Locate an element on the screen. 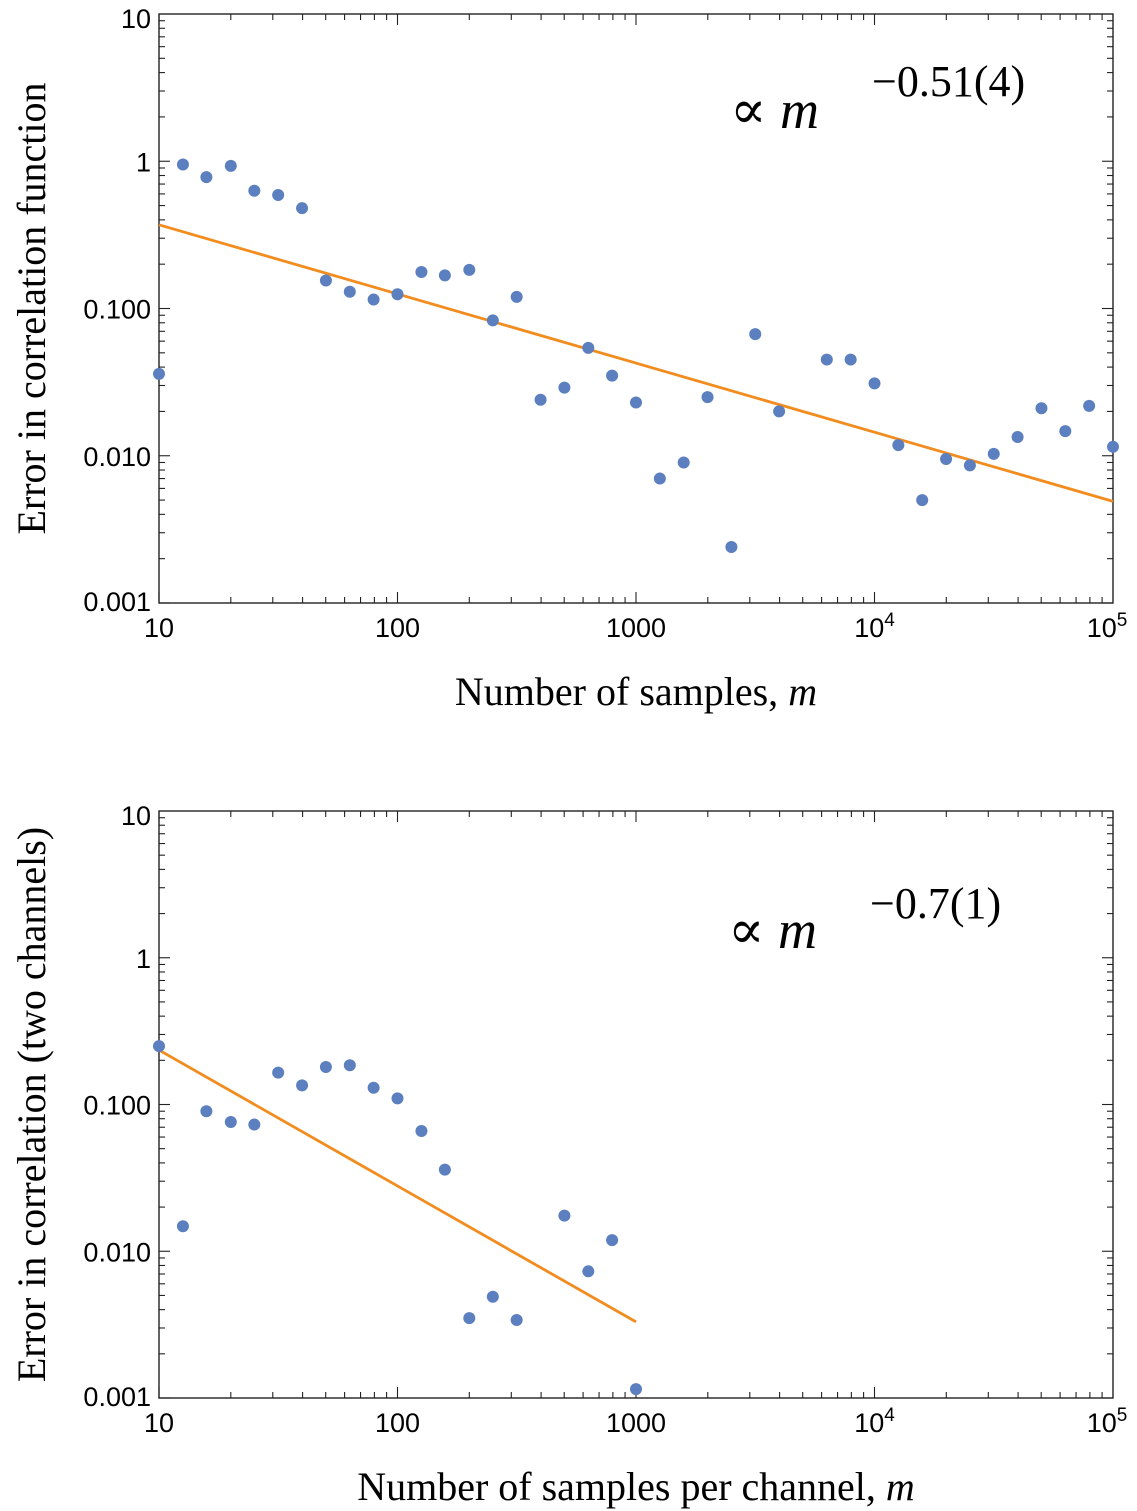  data-points is located at coordinates (397, 1218).